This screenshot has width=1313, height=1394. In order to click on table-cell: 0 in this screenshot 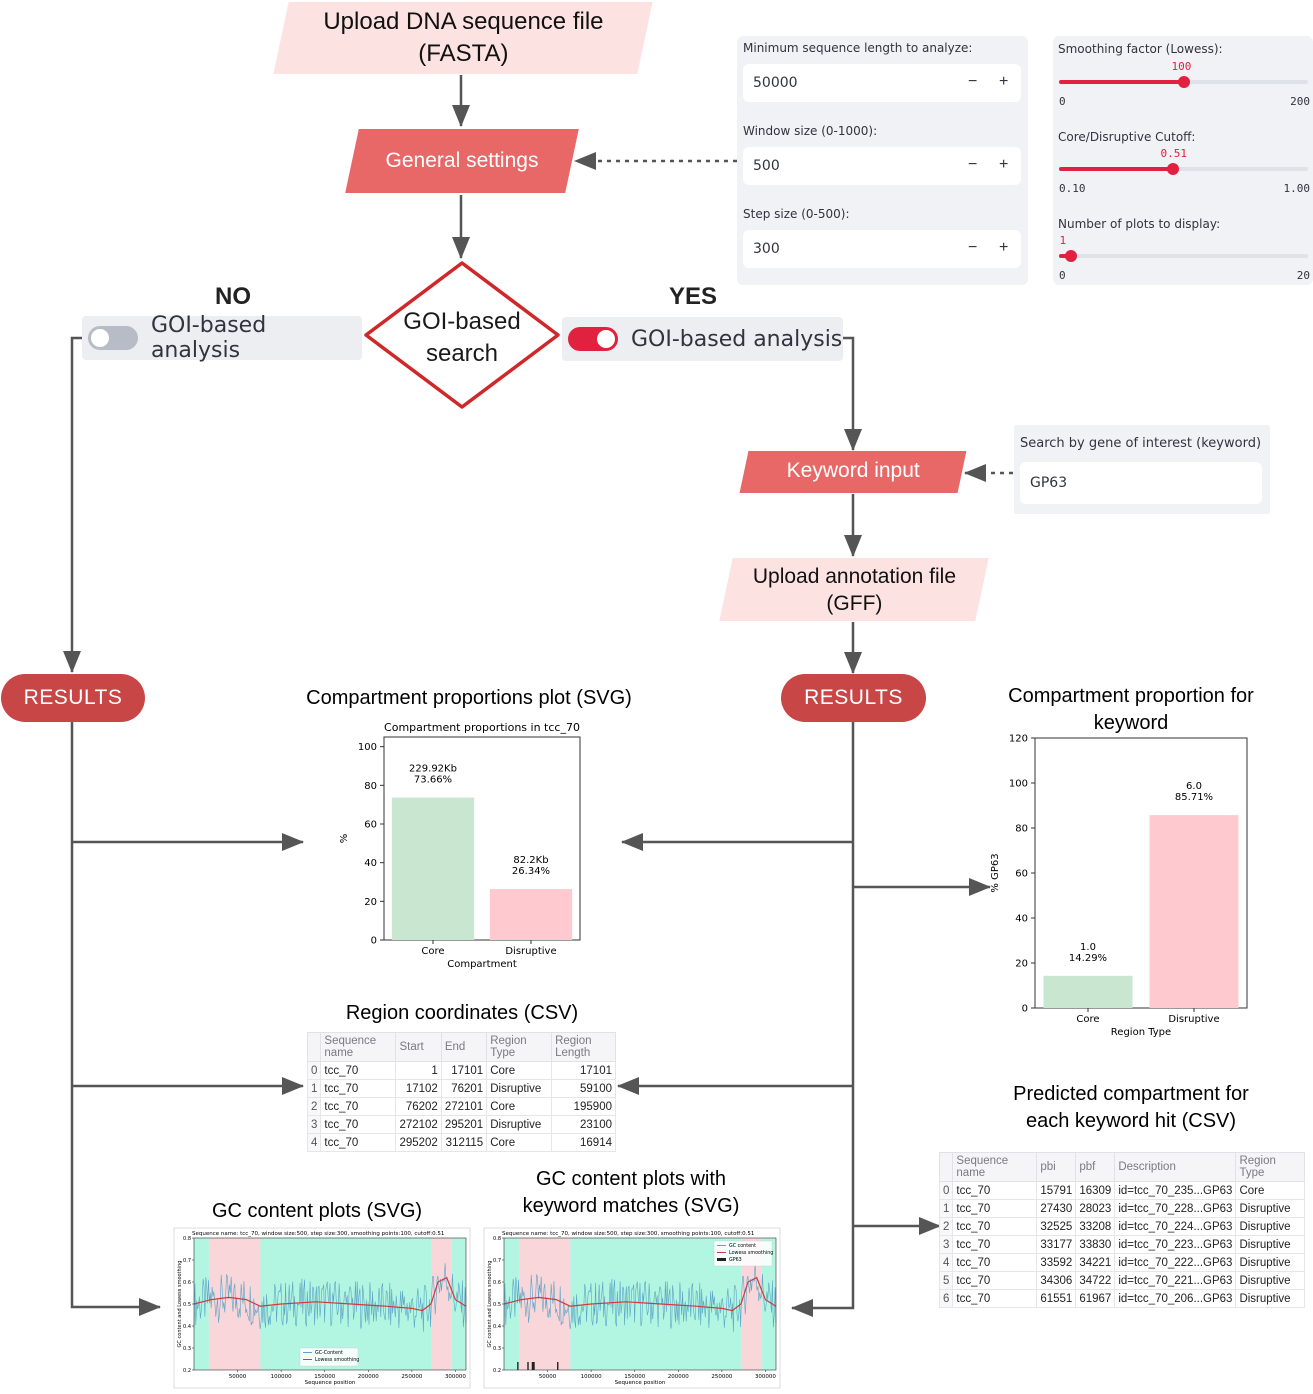, I will do `click(314, 1070)`.